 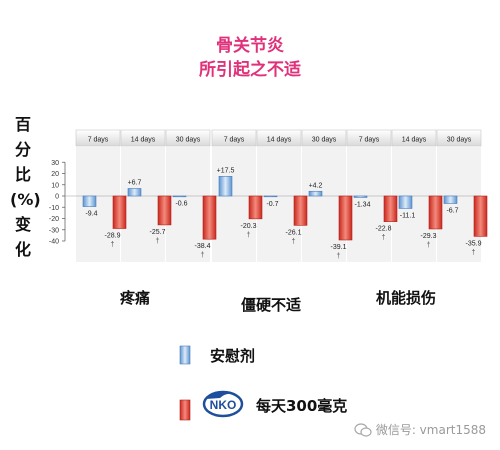 I want to click on nko-logo-text: NKO, so click(x=223, y=405).